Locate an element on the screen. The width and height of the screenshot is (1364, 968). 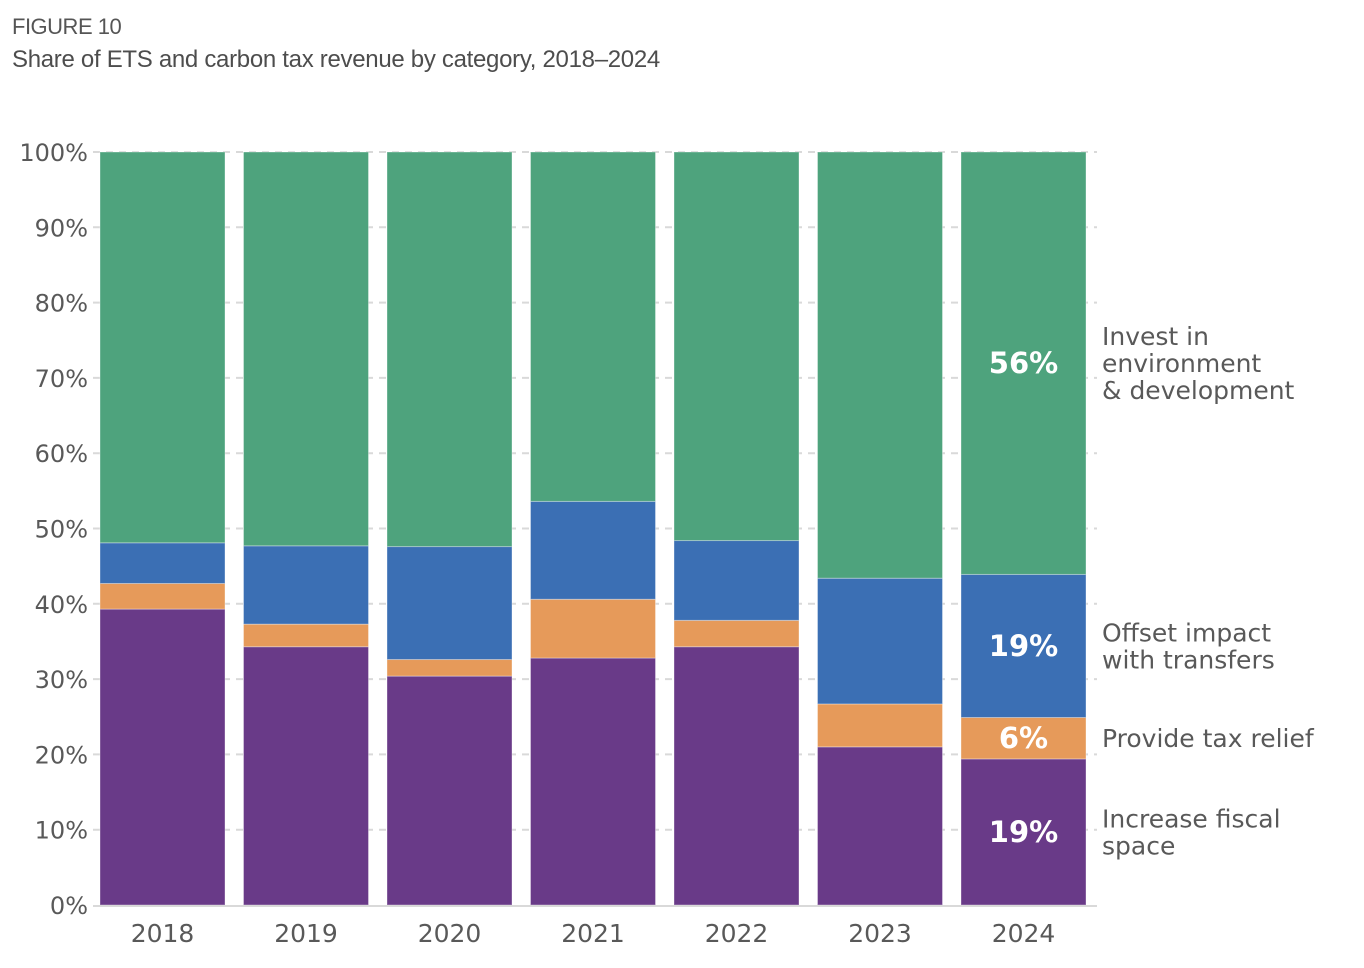
y-tick-label: 80% is located at coordinates (61, 304).